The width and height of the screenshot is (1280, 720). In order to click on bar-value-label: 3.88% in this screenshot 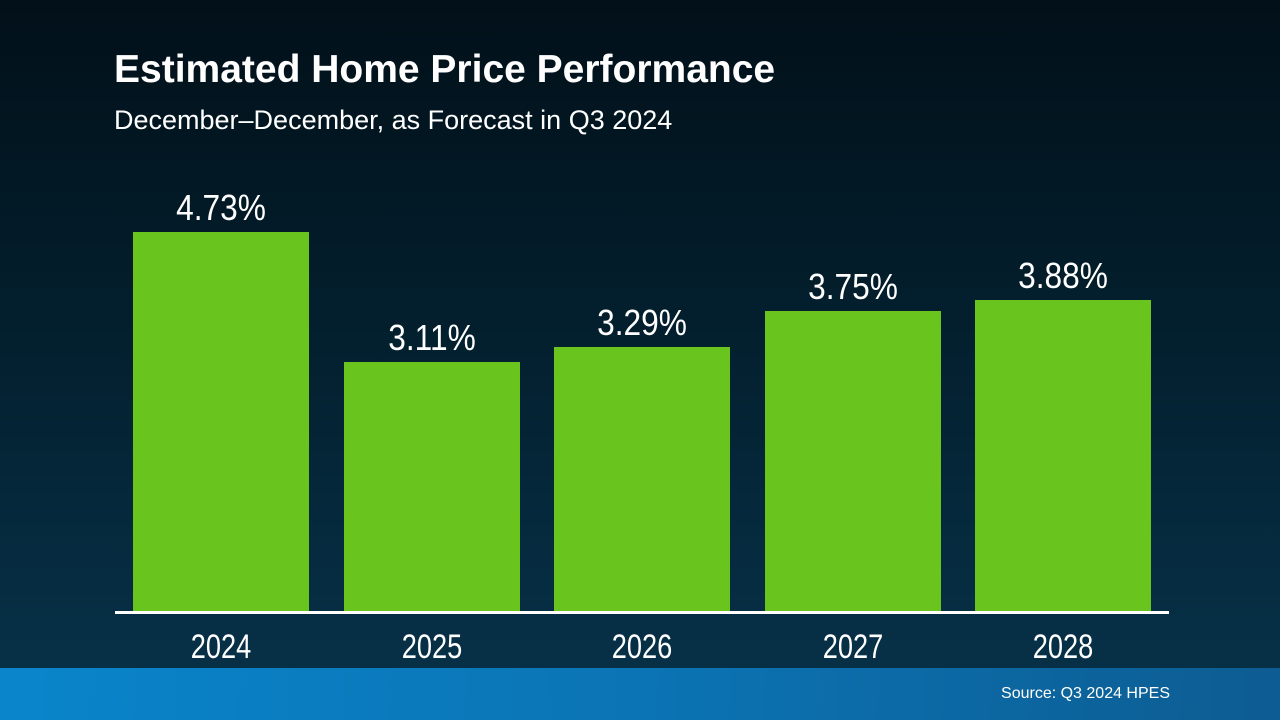, I will do `click(1063, 275)`.